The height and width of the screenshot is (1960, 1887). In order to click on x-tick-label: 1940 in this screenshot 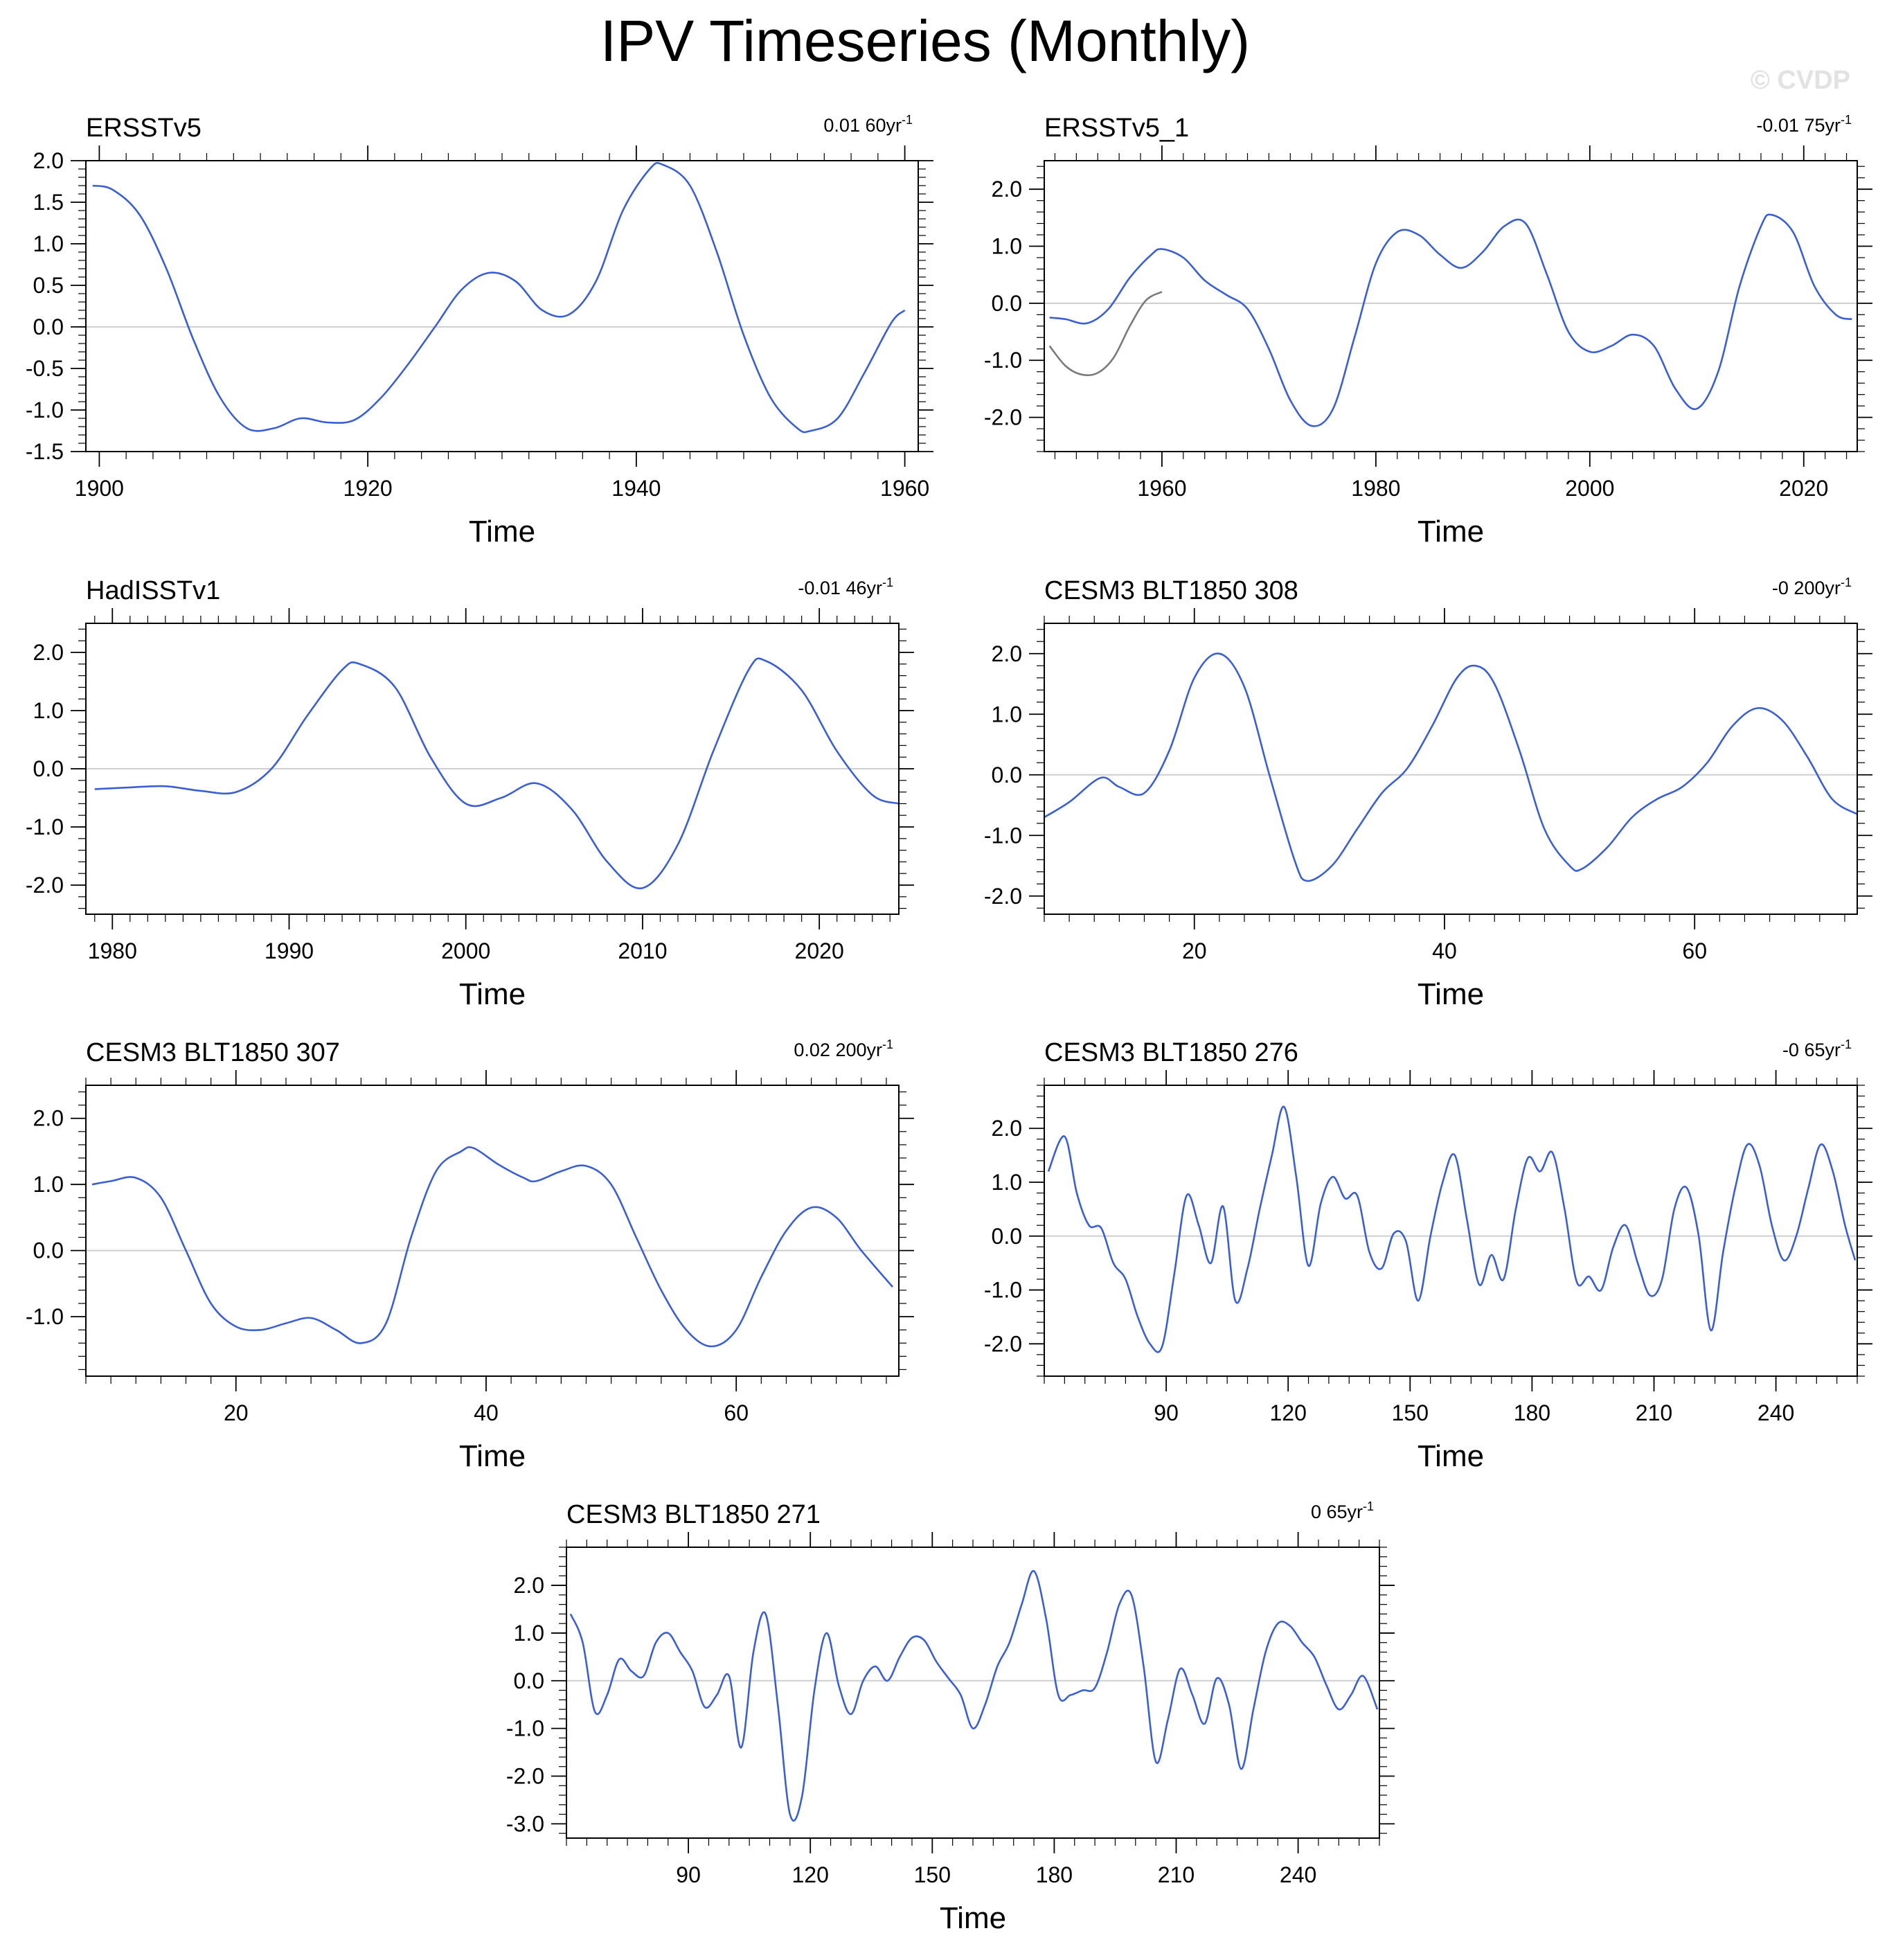, I will do `click(636, 489)`.